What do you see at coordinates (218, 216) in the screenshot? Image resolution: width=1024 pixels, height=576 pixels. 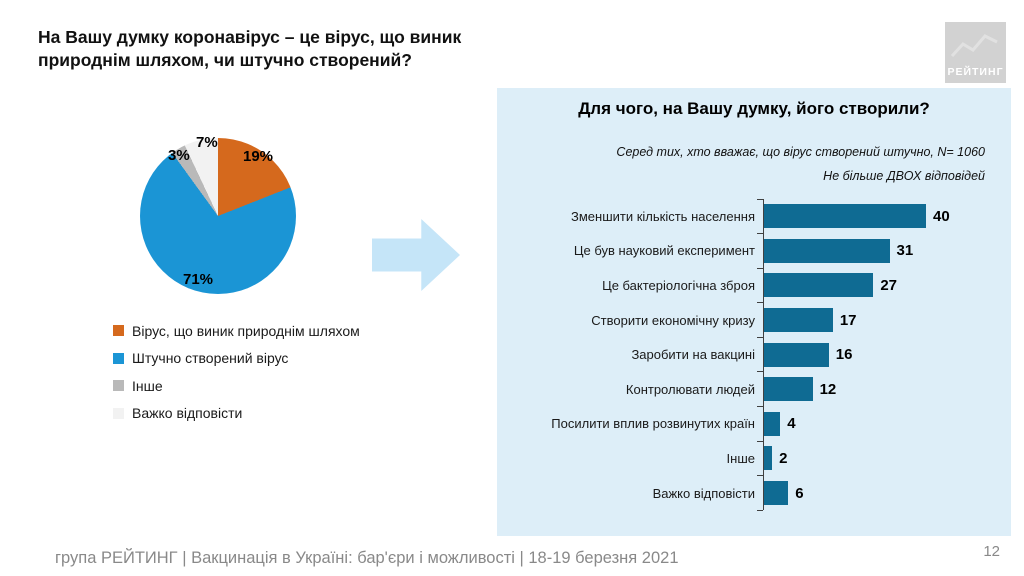 I see `pie-chart` at bounding box center [218, 216].